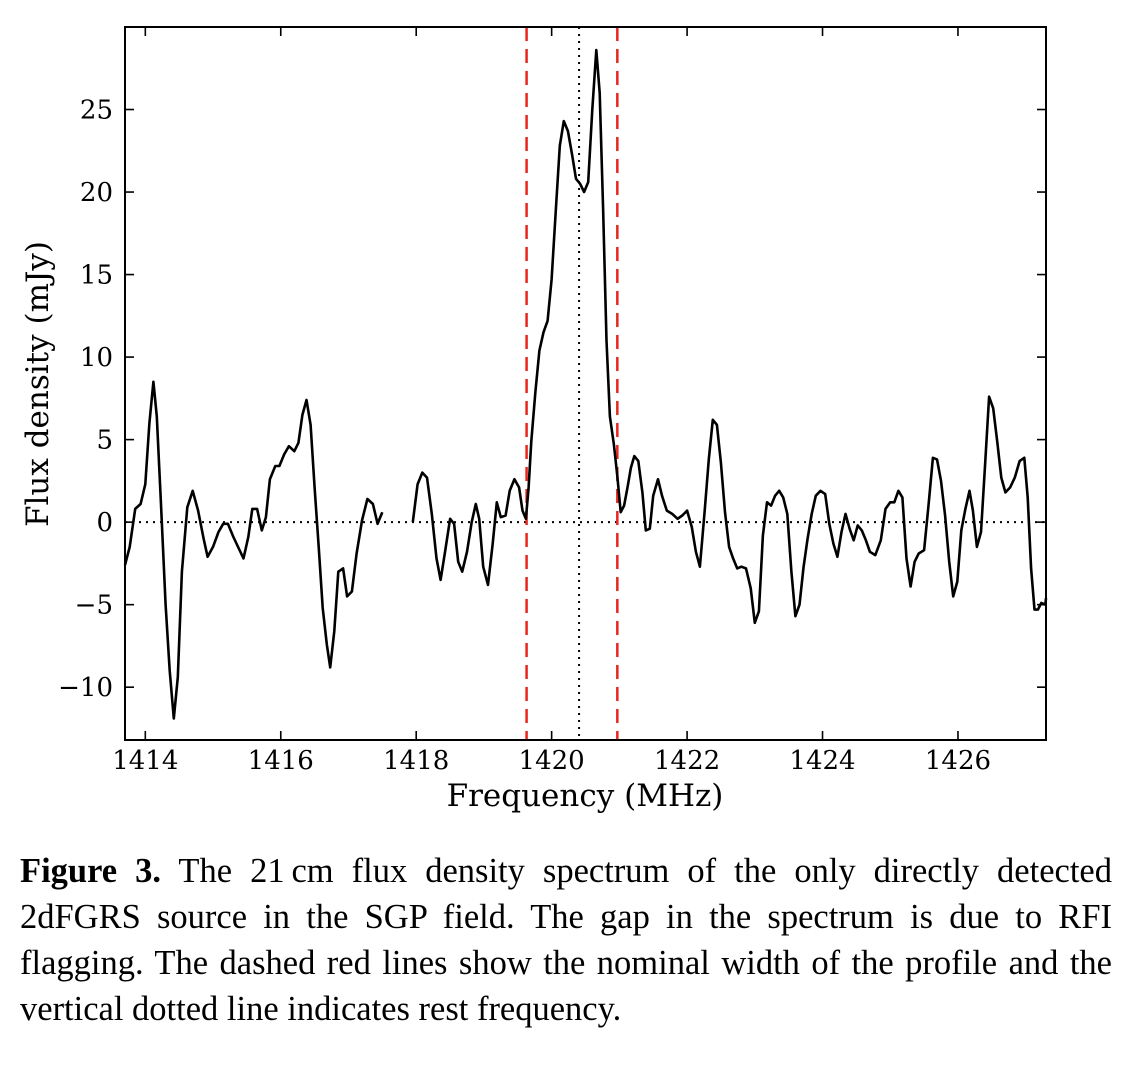  I want to click on caption-label: Figure 3., so click(90, 871).